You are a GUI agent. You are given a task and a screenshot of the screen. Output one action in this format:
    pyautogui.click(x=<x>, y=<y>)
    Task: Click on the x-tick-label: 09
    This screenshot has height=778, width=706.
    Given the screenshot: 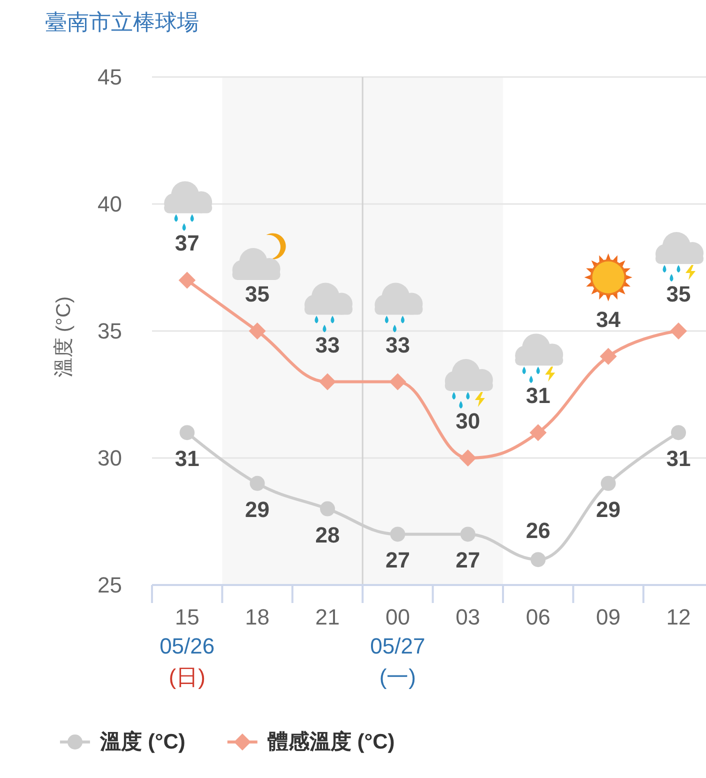 What is the action you would take?
    pyautogui.click(x=608, y=617)
    